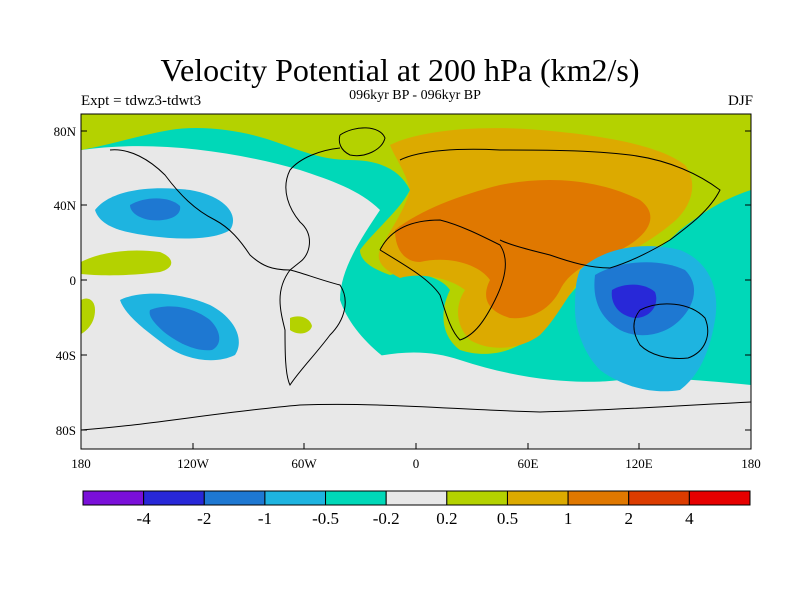  I want to click on lon-label-120e: 120E, so click(639, 463).